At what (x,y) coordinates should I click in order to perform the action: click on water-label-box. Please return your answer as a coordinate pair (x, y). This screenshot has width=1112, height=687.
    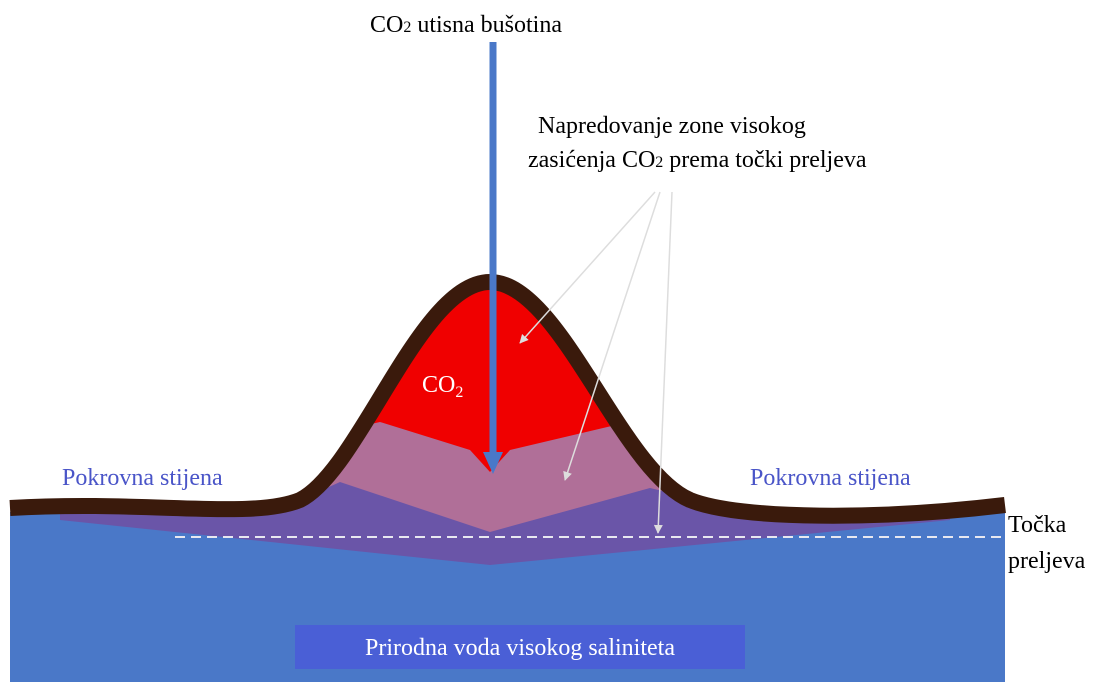
    Looking at the image, I should click on (520, 647).